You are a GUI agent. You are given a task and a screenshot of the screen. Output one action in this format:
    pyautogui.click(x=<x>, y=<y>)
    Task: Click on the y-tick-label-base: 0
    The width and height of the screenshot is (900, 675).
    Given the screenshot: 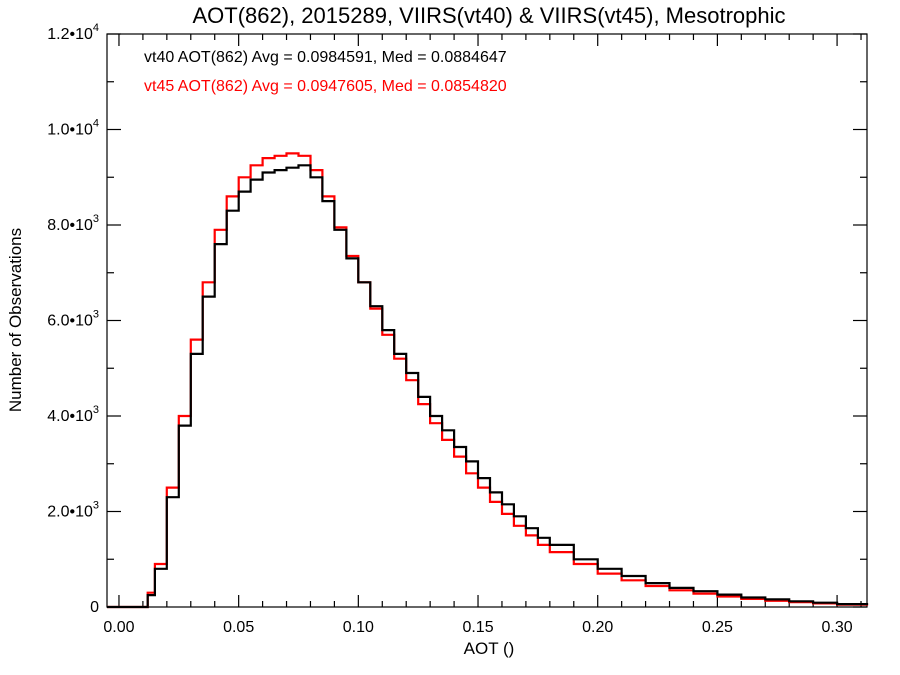 What is the action you would take?
    pyautogui.click(x=94, y=607)
    